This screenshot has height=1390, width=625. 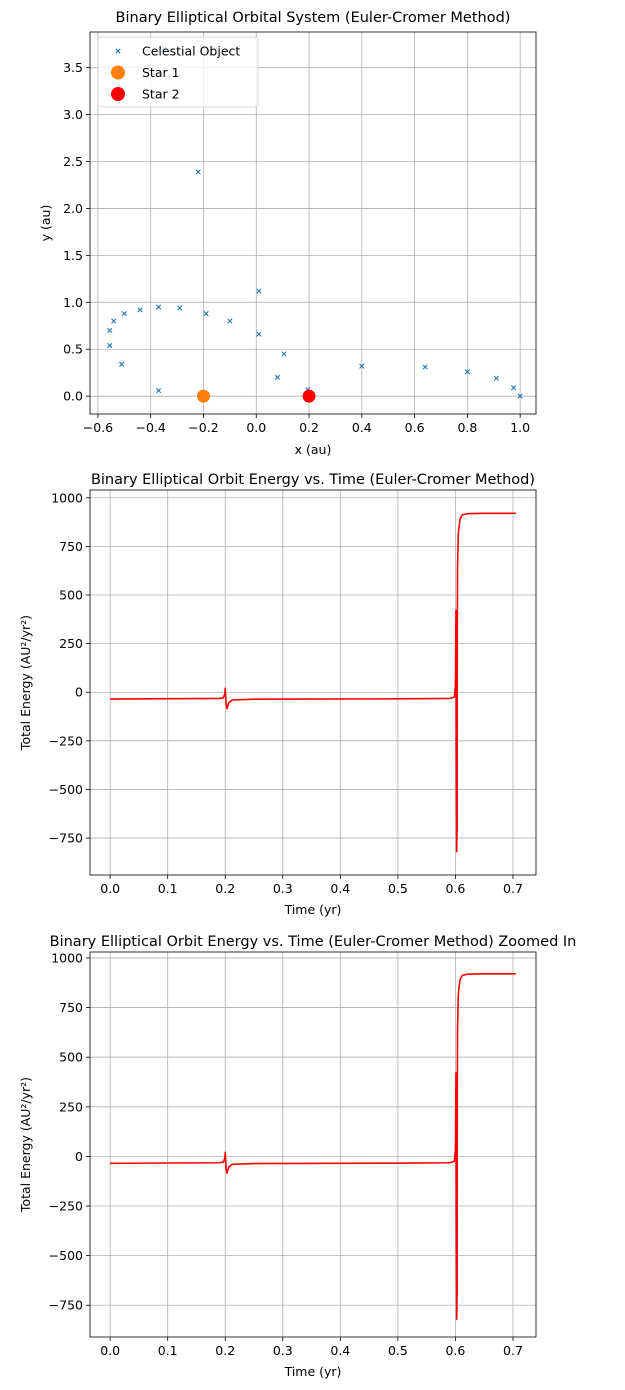 What do you see at coordinates (73, 67) in the screenshot?
I see `y-tick-label: 3.5` at bounding box center [73, 67].